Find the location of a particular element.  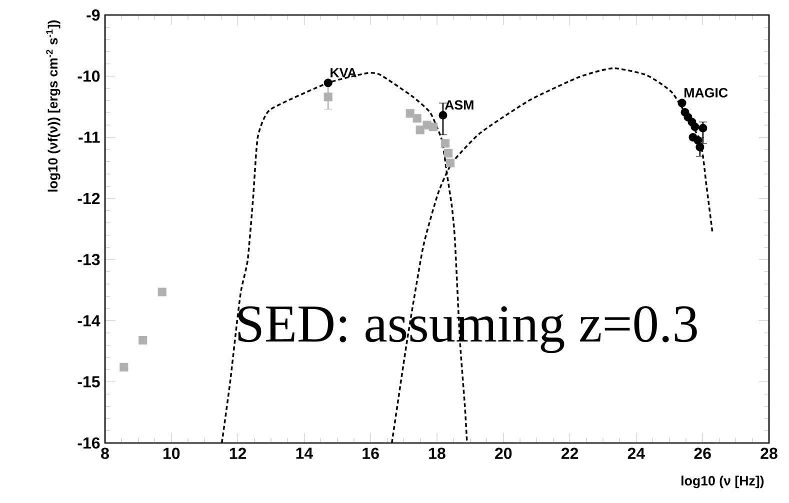

y-tick-label: -13 is located at coordinates (89, 260).